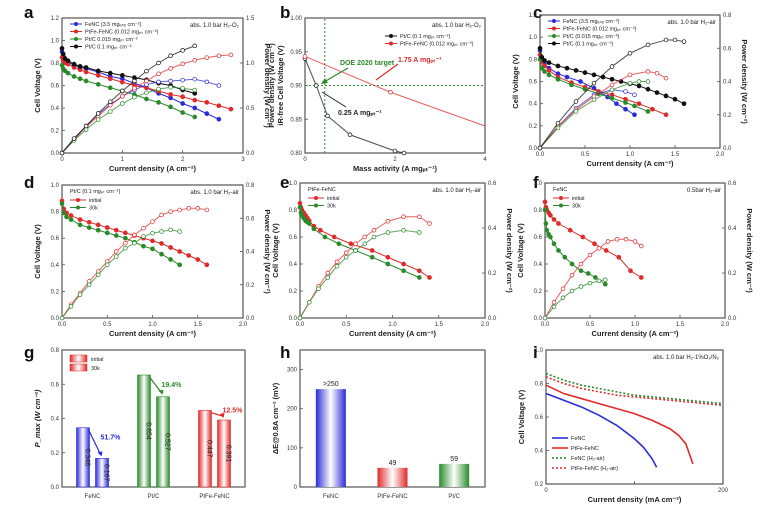 The image size is (777, 516). Describe the element at coordinates (535, 352) in the screenshot. I see `panel-label: i` at that location.